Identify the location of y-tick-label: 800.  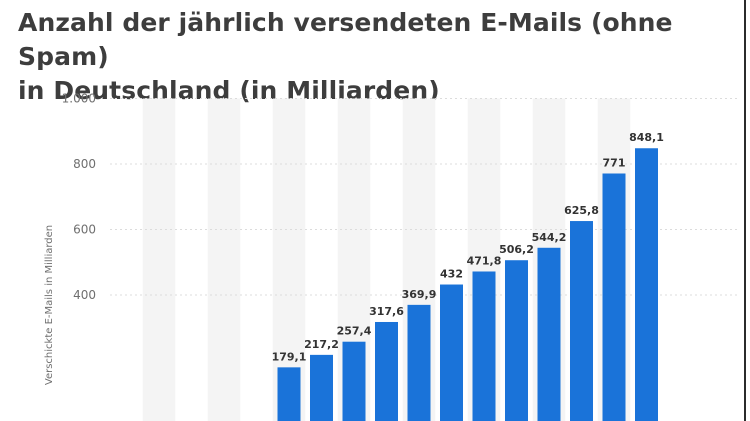
(84, 164).